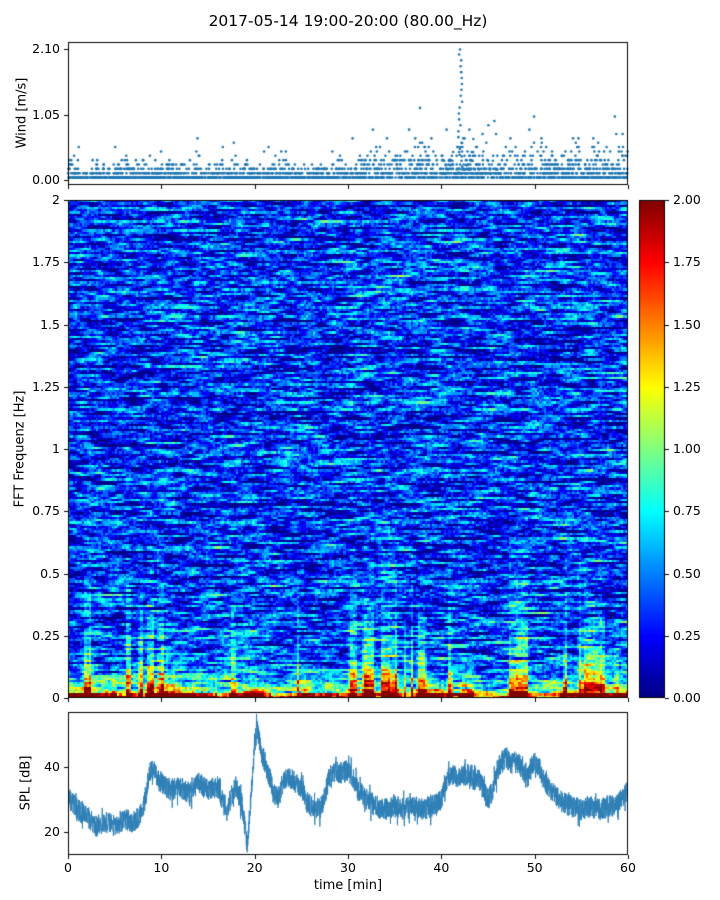 The width and height of the screenshot is (720, 900). What do you see at coordinates (56, 448) in the screenshot?
I see `fft-ytick-label: 1` at bounding box center [56, 448].